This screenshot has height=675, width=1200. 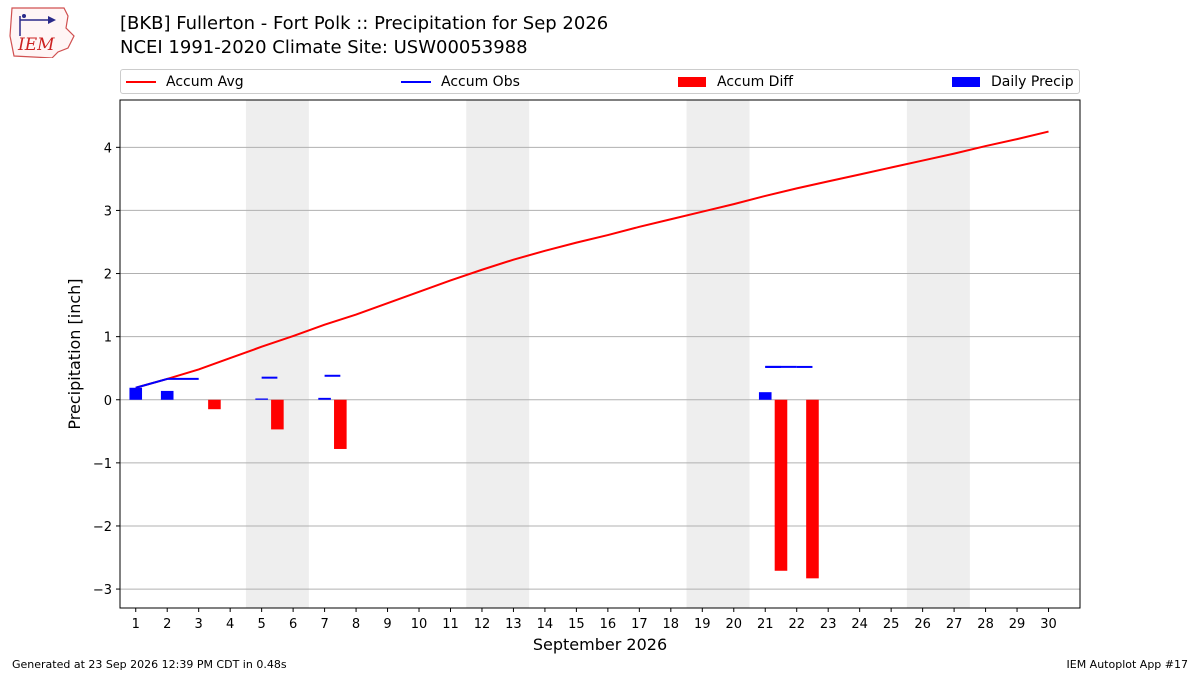 I want to click on y-tick-label: 2, so click(x=108, y=275).